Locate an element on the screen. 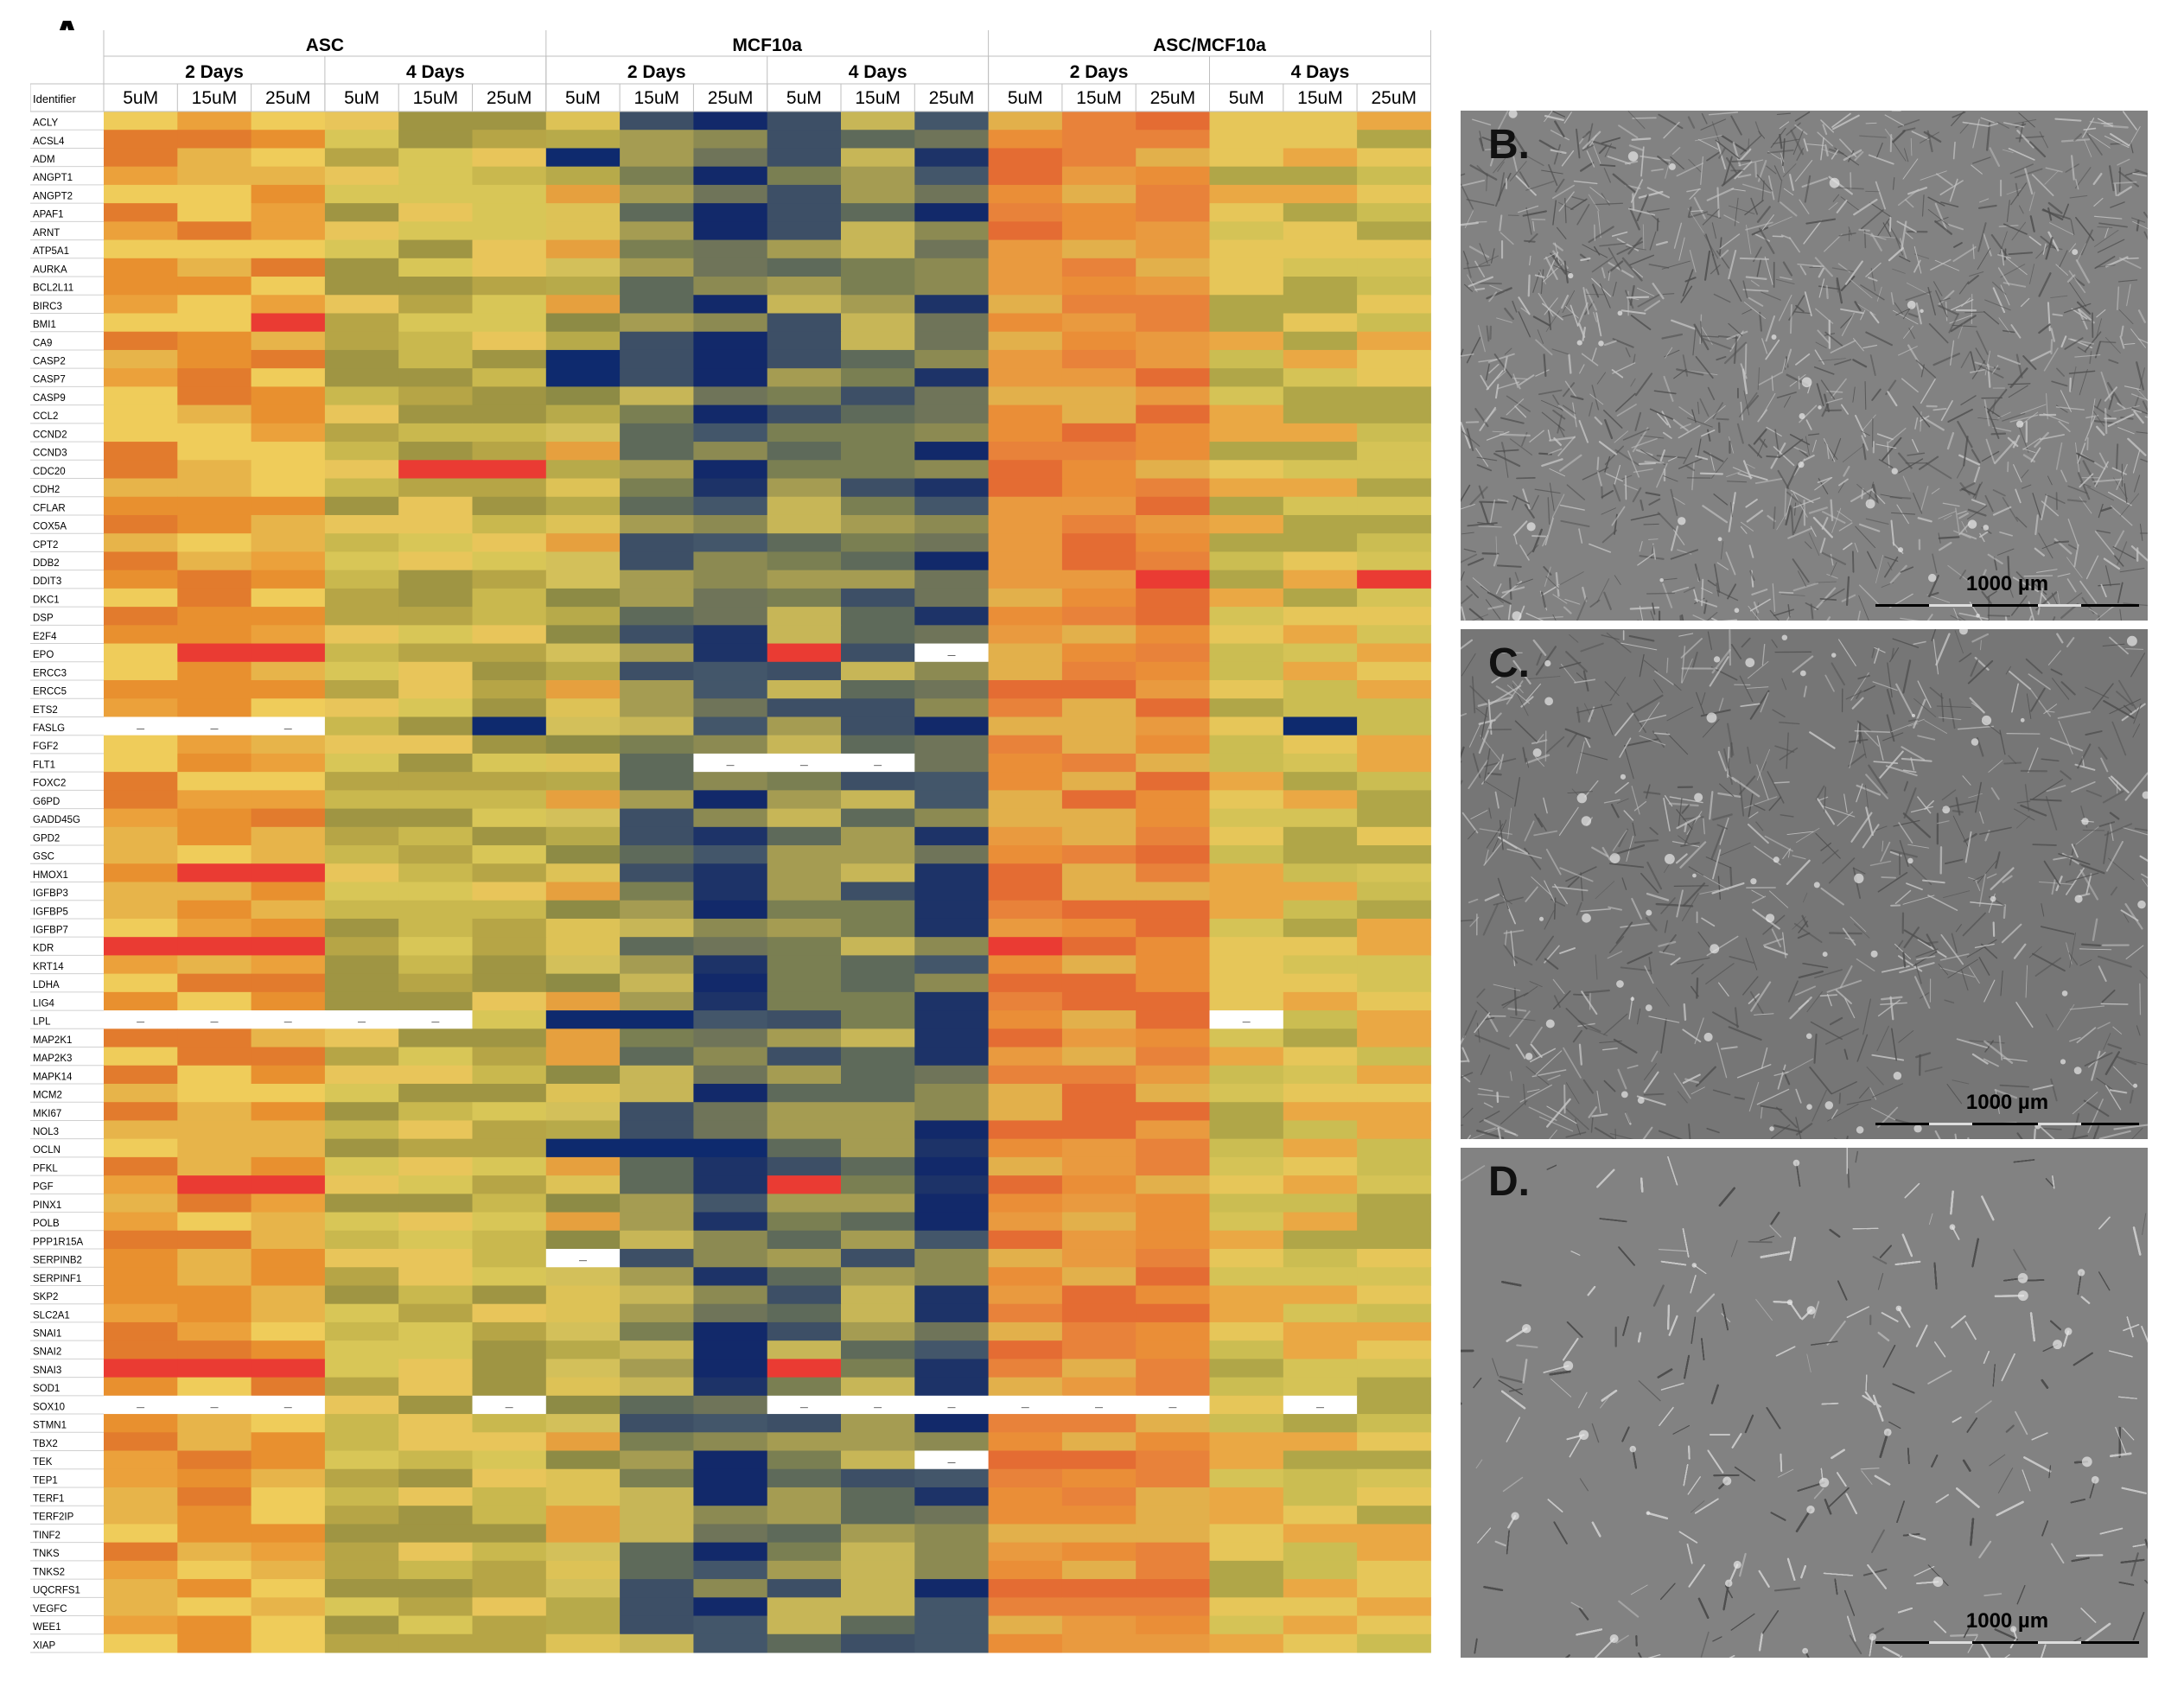  gene-label: CASP7 is located at coordinates (49, 380).